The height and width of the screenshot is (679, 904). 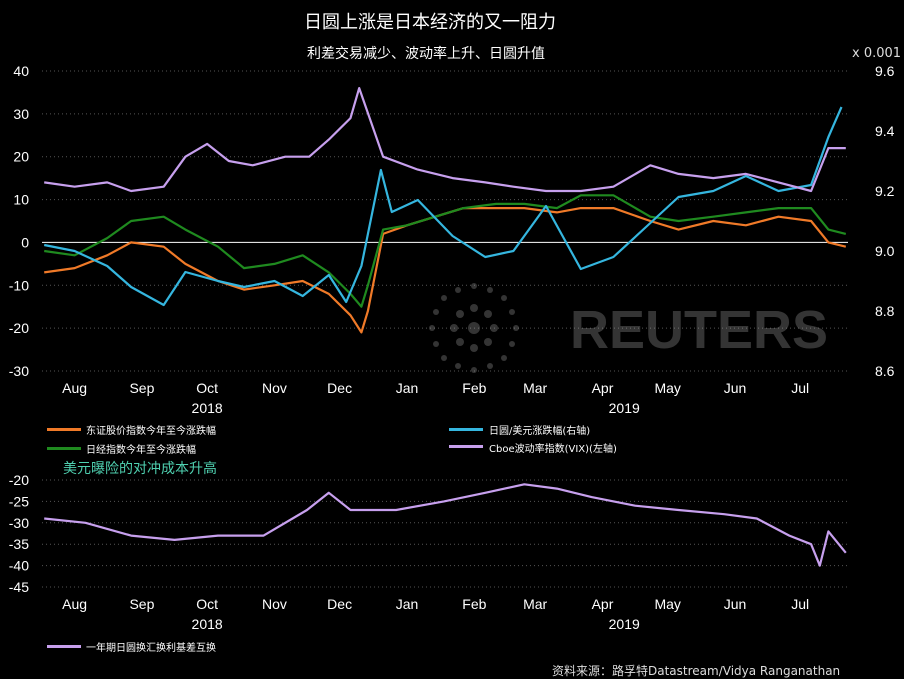 I want to click on y-right-tick-label: 9.6, so click(x=885, y=71).